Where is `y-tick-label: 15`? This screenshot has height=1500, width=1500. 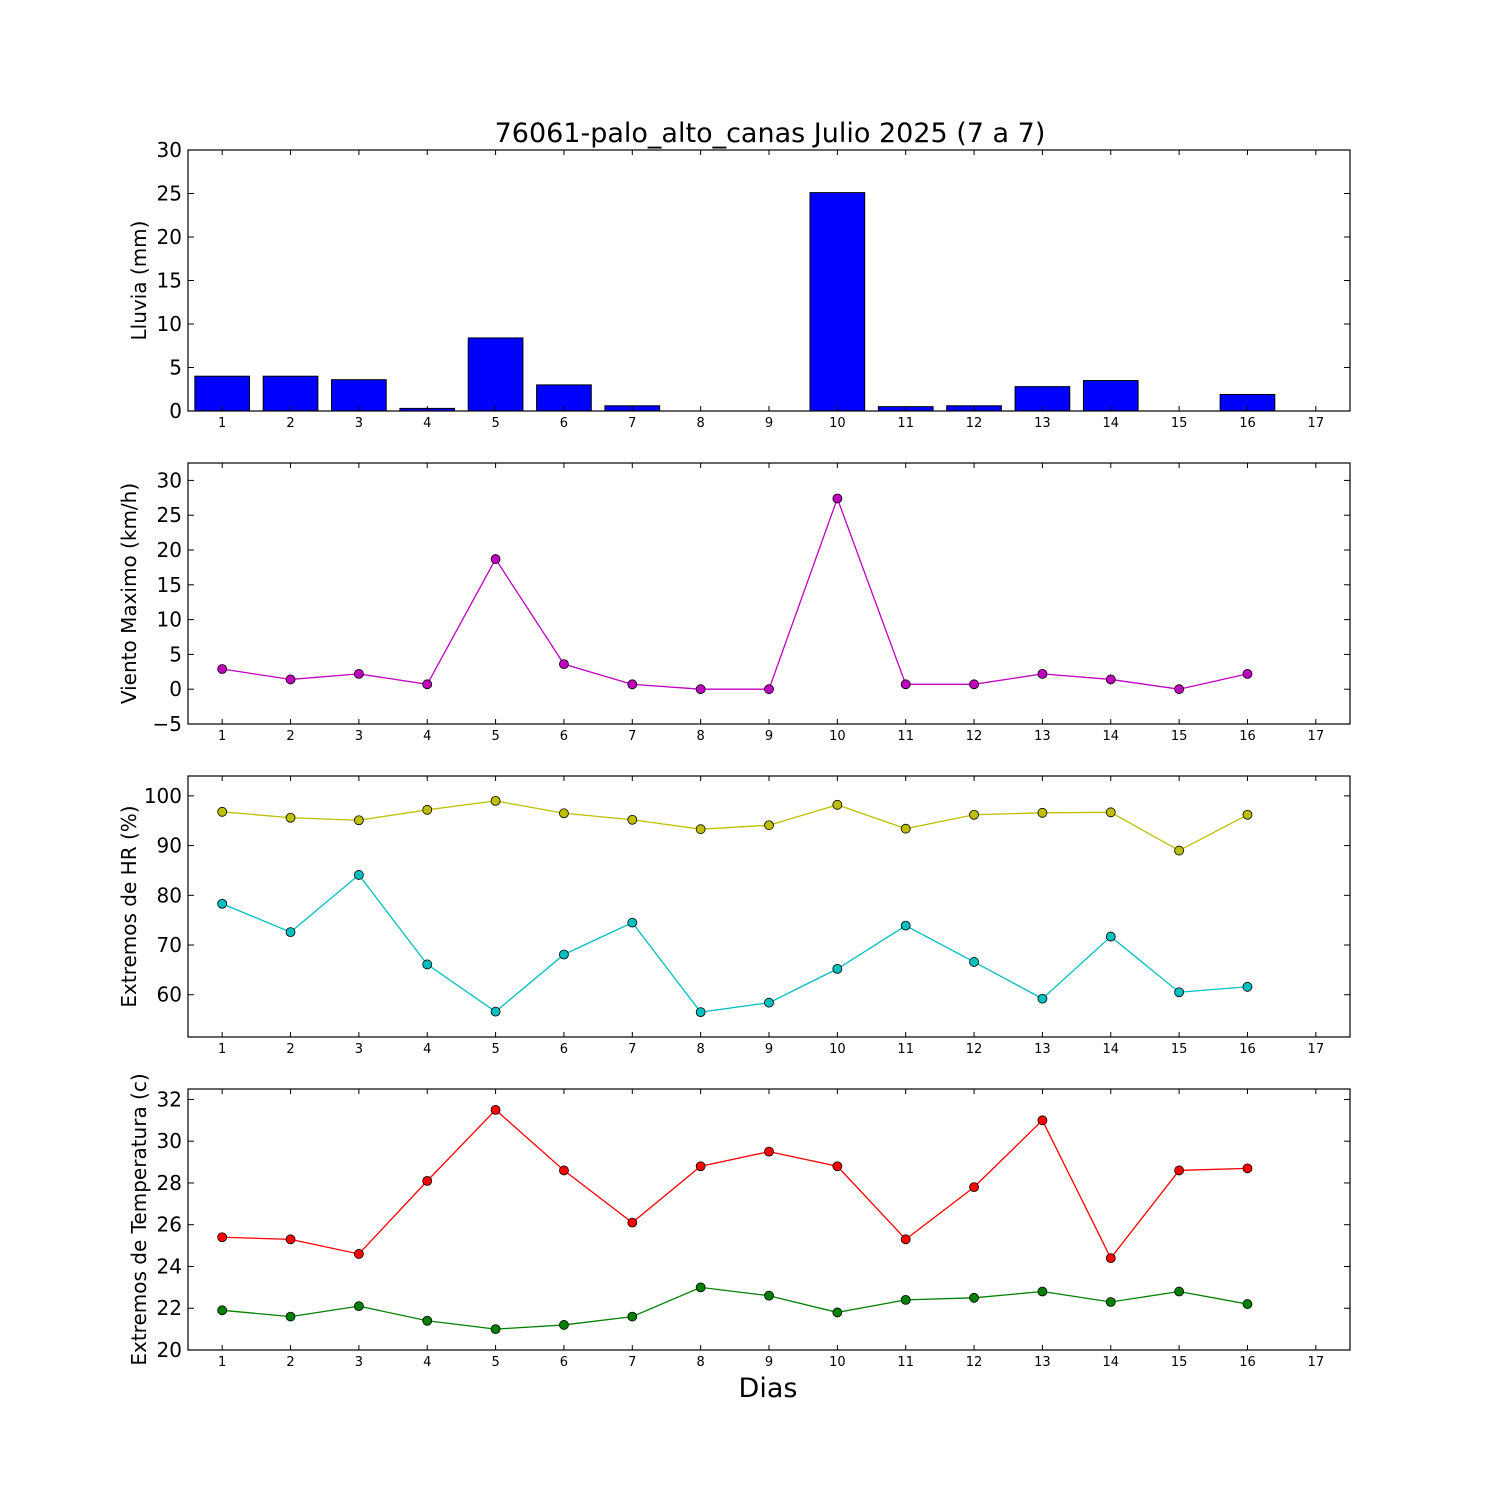 y-tick-label: 15 is located at coordinates (169, 281).